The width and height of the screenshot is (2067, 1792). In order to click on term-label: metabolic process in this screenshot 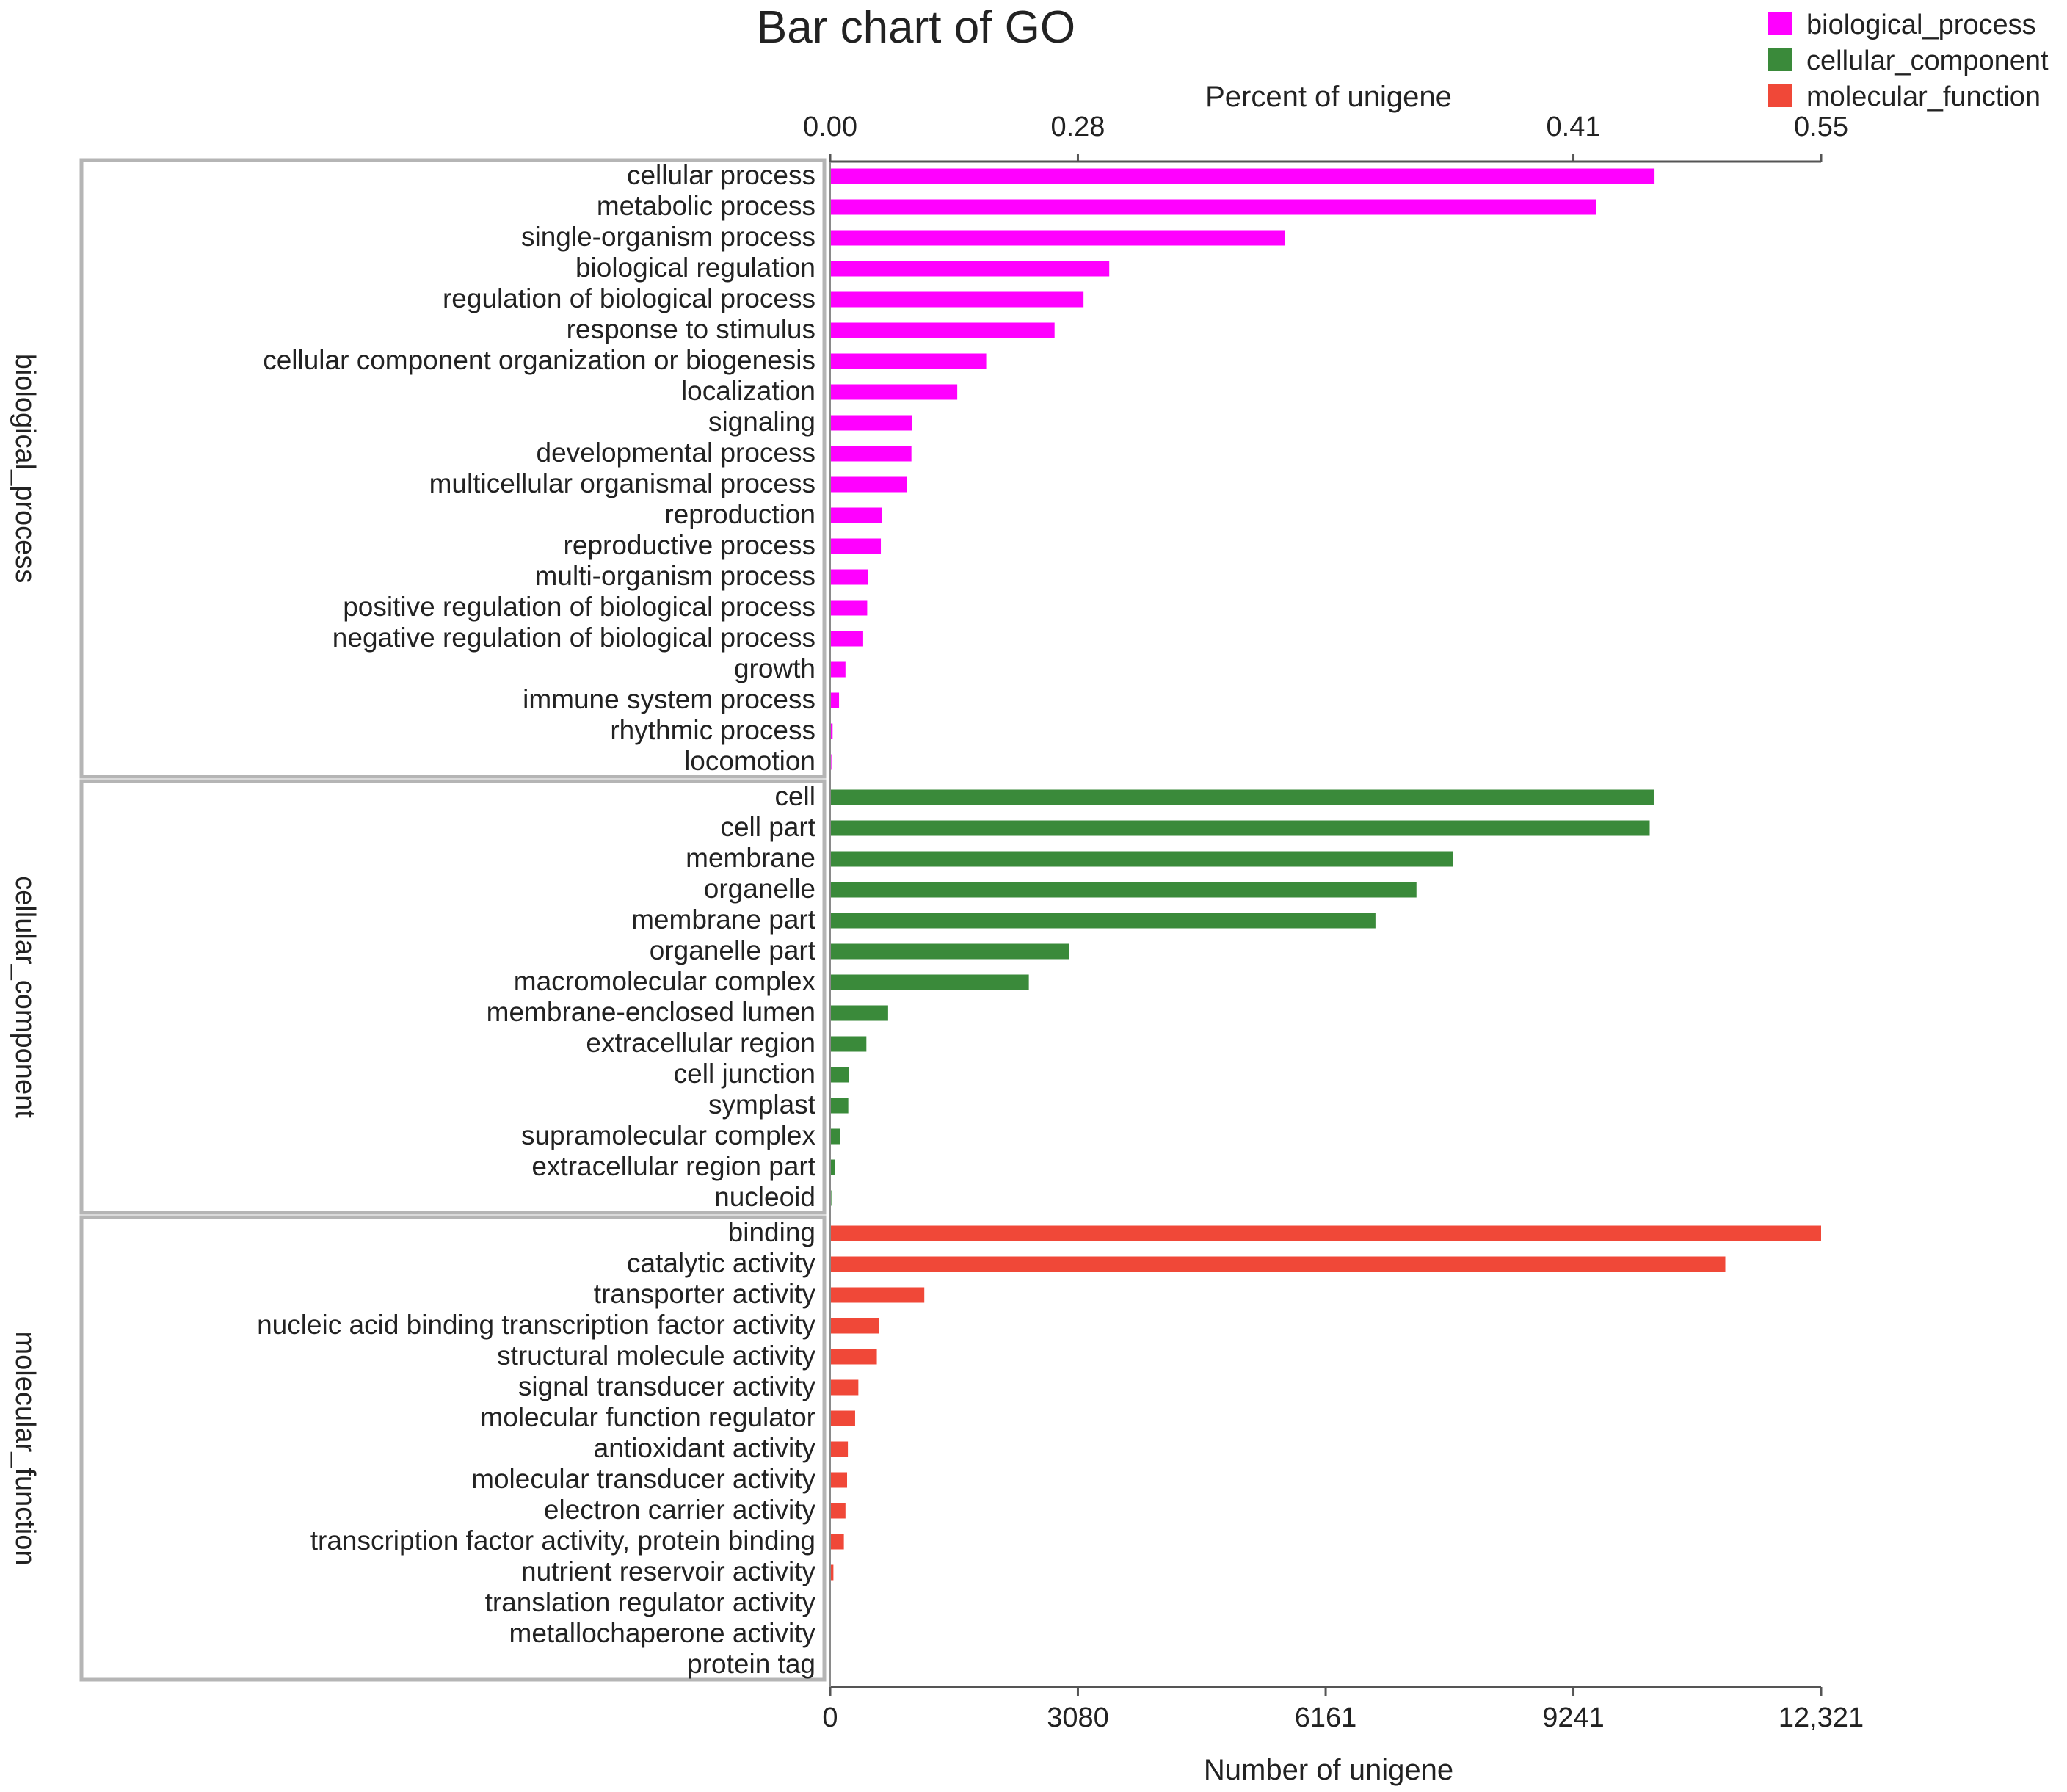, I will do `click(706, 206)`.